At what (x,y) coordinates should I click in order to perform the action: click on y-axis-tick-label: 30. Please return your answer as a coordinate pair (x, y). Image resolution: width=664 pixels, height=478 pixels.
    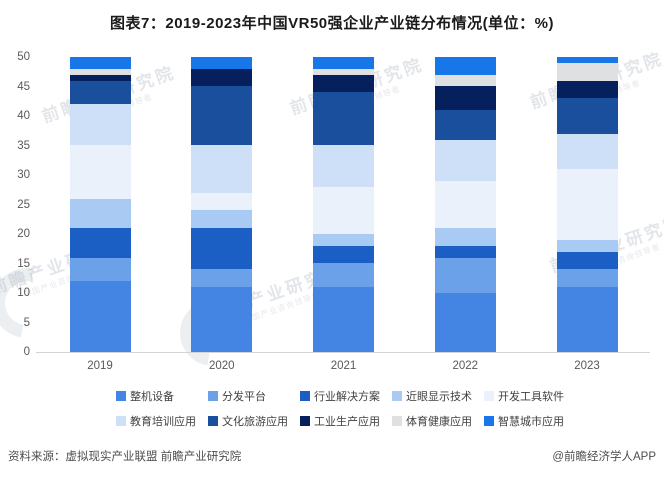
    Looking at the image, I should click on (23, 175).